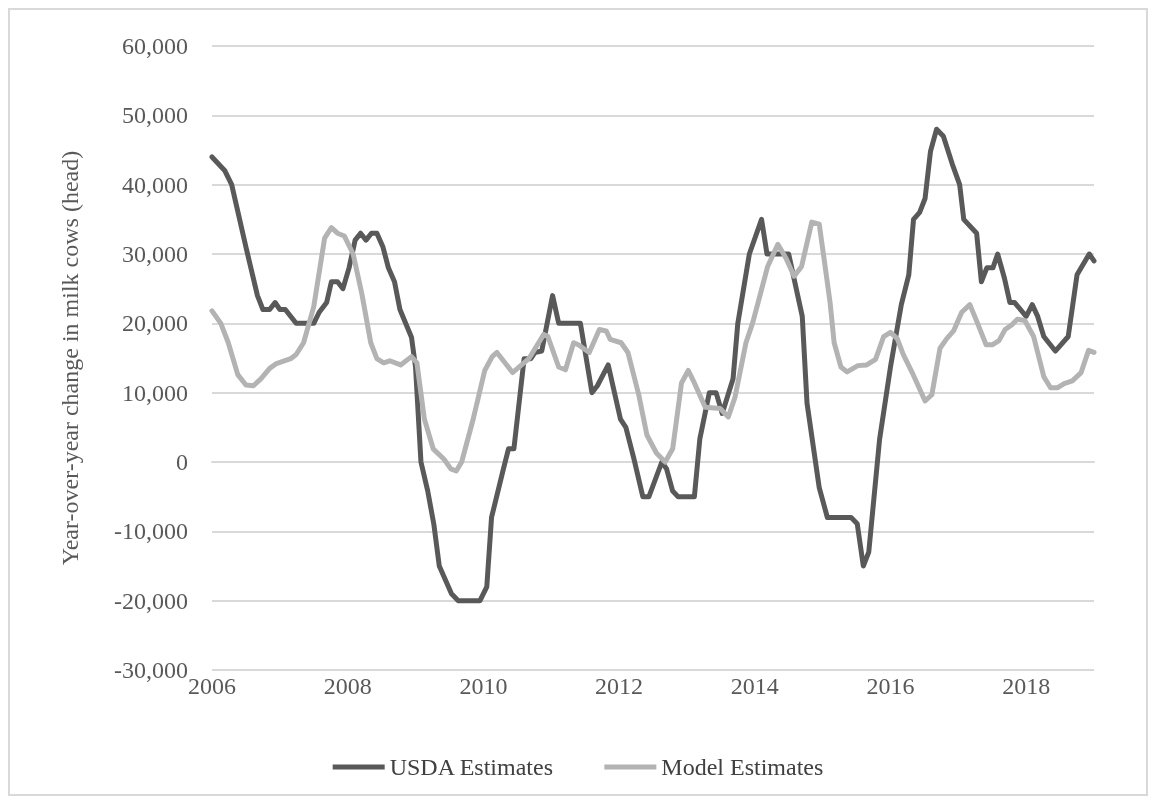 This screenshot has height=806, width=1158. I want to click on y-tick-label: 10,000, so click(155, 392).